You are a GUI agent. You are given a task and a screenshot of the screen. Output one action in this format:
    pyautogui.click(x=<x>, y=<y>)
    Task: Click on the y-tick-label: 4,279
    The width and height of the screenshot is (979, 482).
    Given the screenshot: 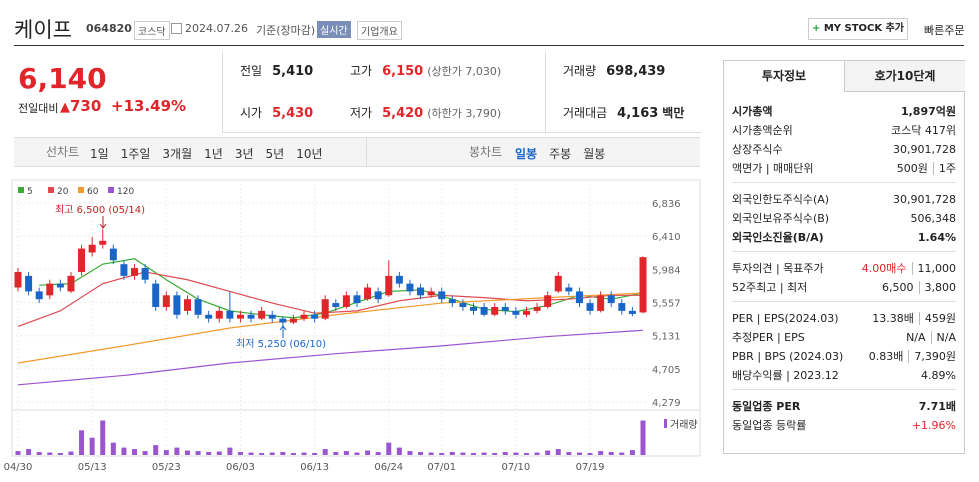 What is the action you would take?
    pyautogui.click(x=666, y=403)
    